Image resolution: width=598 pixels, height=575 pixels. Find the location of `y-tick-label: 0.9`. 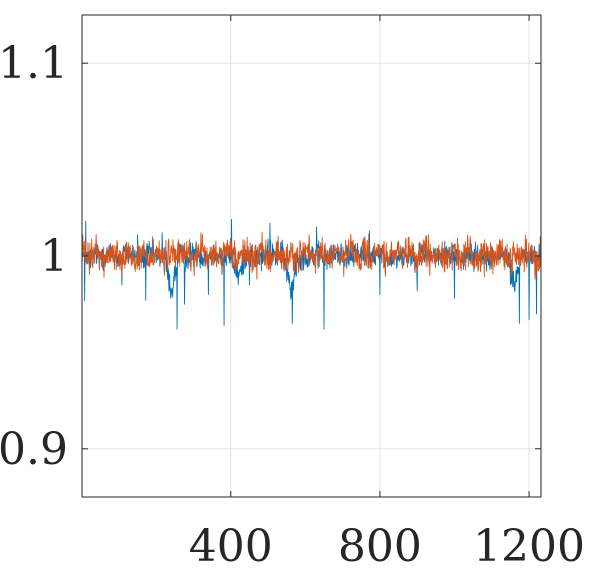

y-tick-label: 0.9 is located at coordinates (34, 449).